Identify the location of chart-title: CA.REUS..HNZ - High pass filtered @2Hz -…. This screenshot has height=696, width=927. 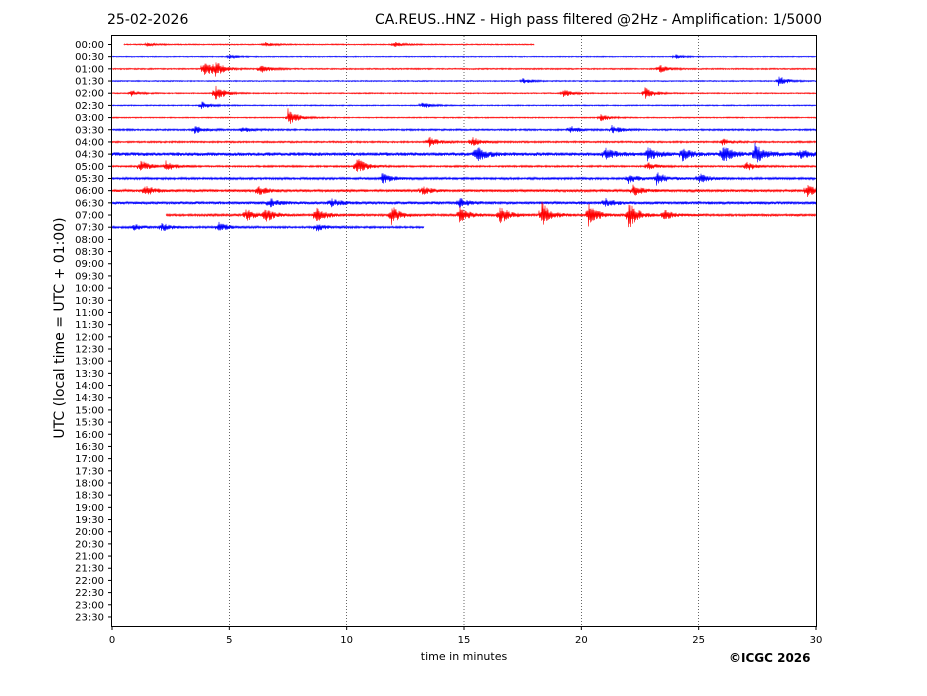
(598, 20).